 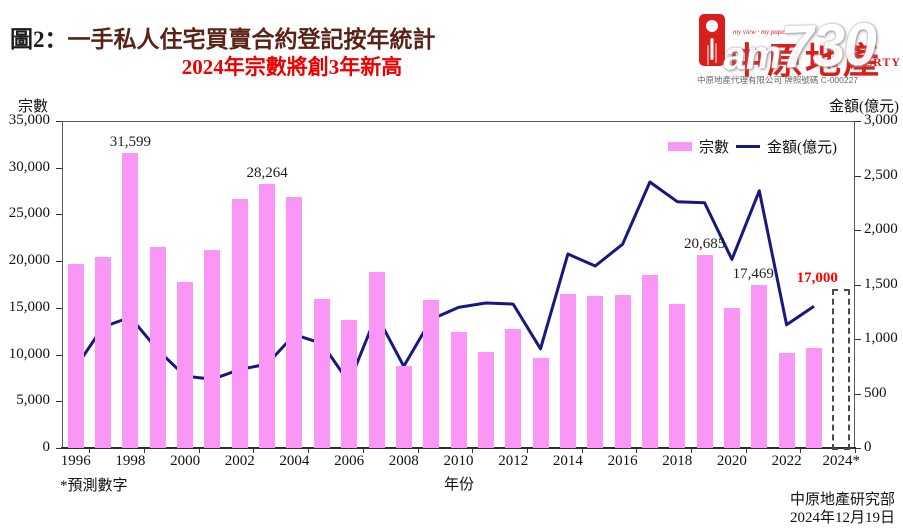 What do you see at coordinates (677, 376) in the screenshot?
I see `bar-2018` at bounding box center [677, 376].